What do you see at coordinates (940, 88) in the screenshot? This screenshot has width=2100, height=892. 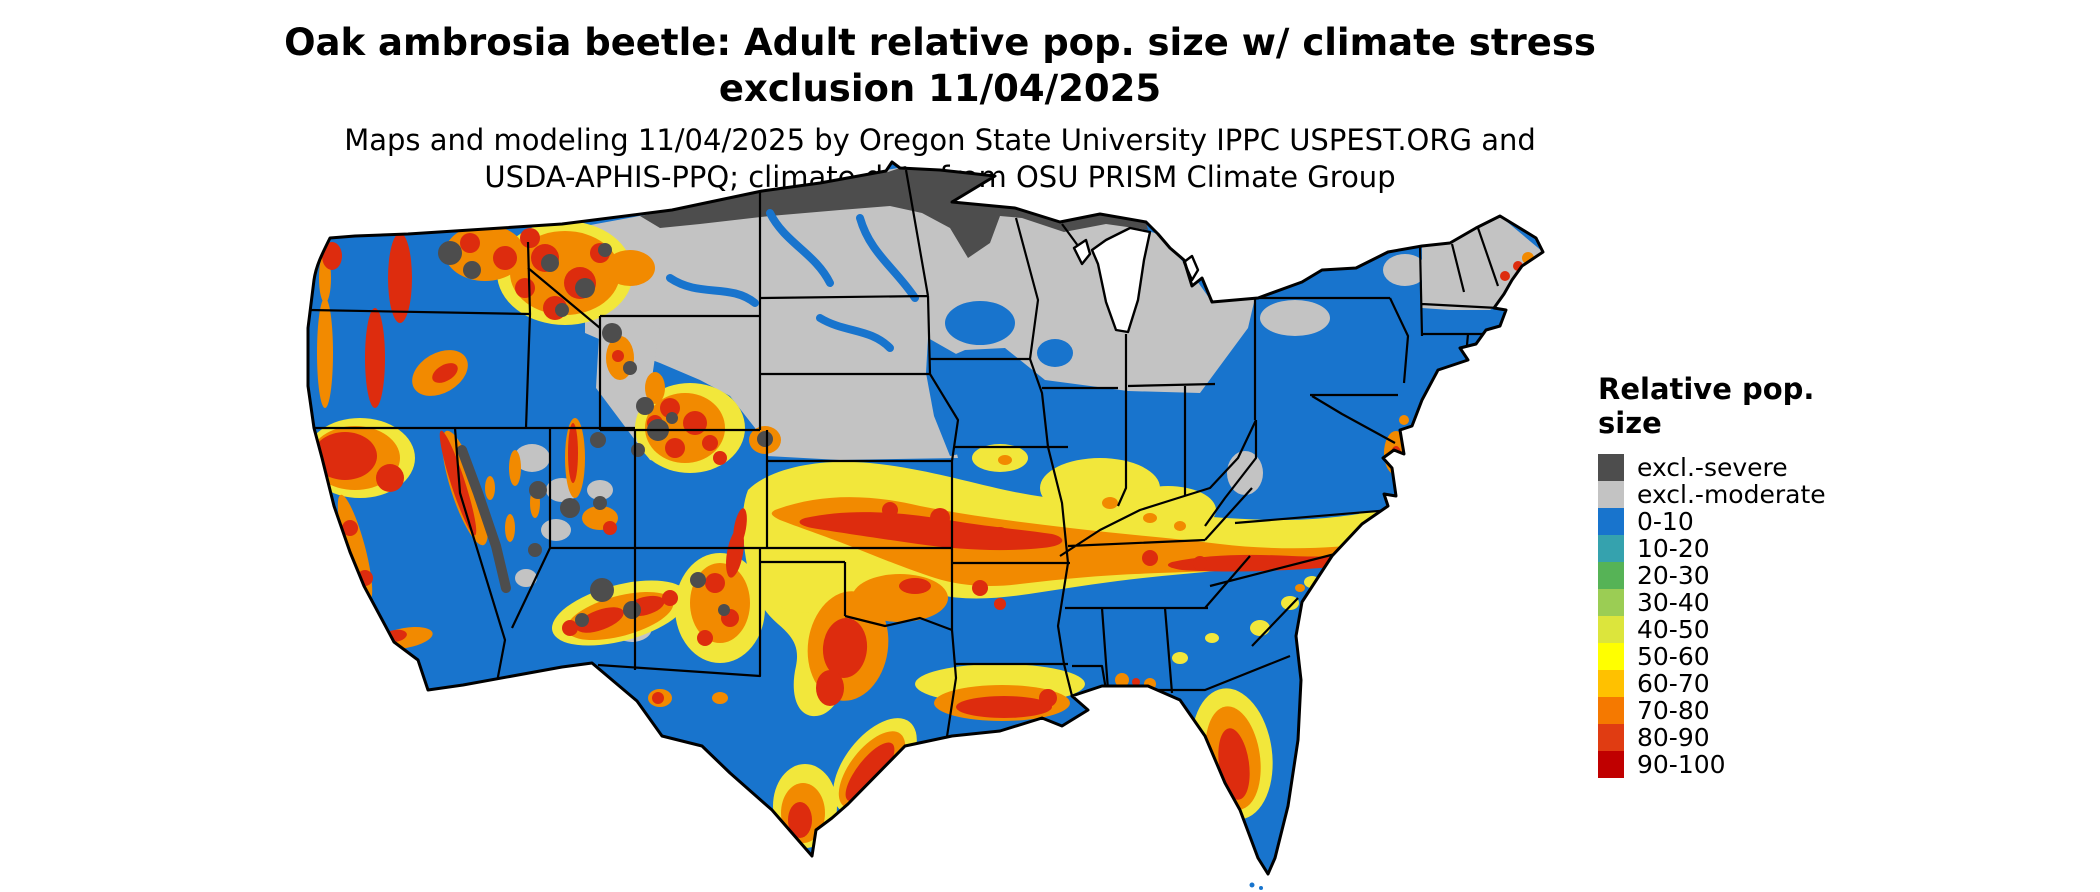 I see `figure-title-line2: exclusion 11/04/2025` at bounding box center [940, 88].